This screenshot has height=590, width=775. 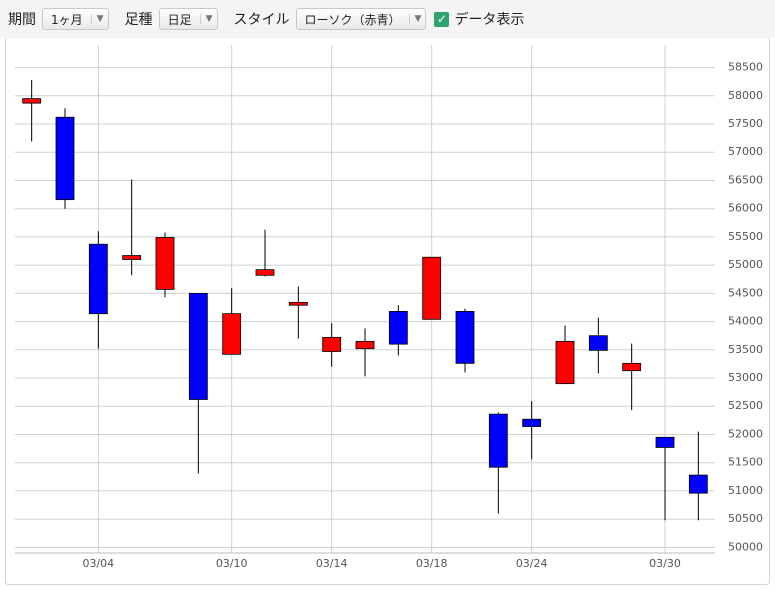 I want to click on show-data-checkbox: ✓, so click(x=442, y=19).